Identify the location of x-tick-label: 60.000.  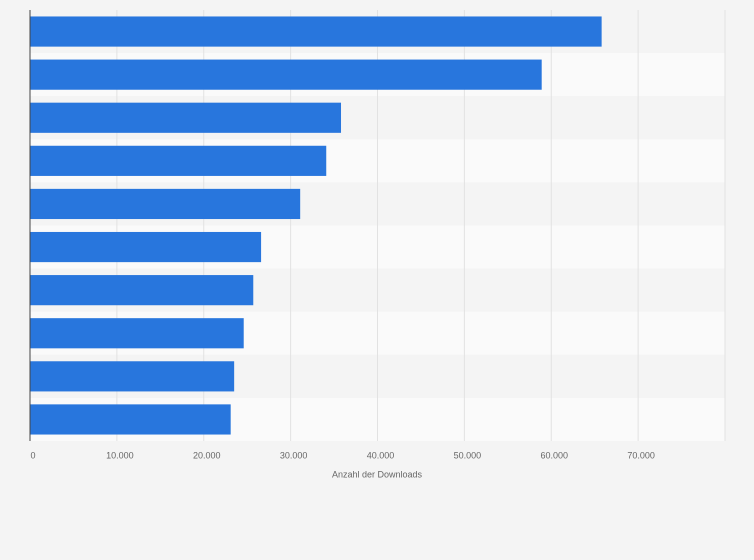
(554, 455).